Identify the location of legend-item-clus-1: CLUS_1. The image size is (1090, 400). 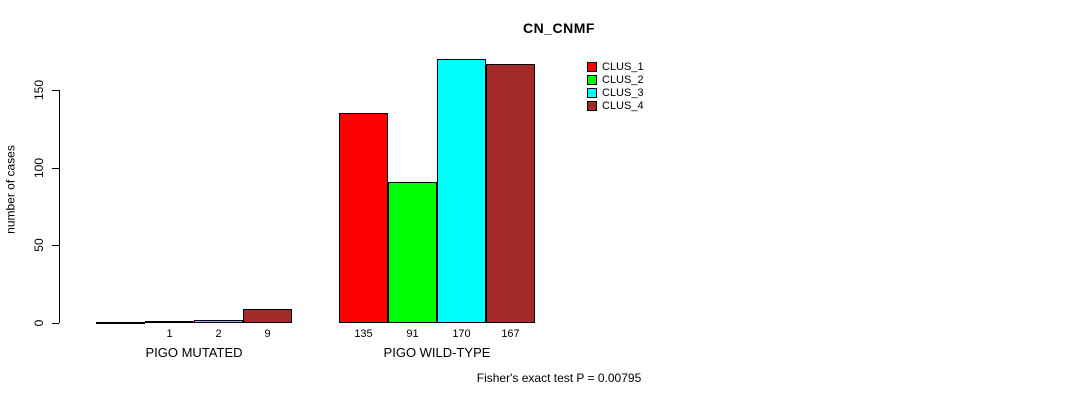
(615, 67).